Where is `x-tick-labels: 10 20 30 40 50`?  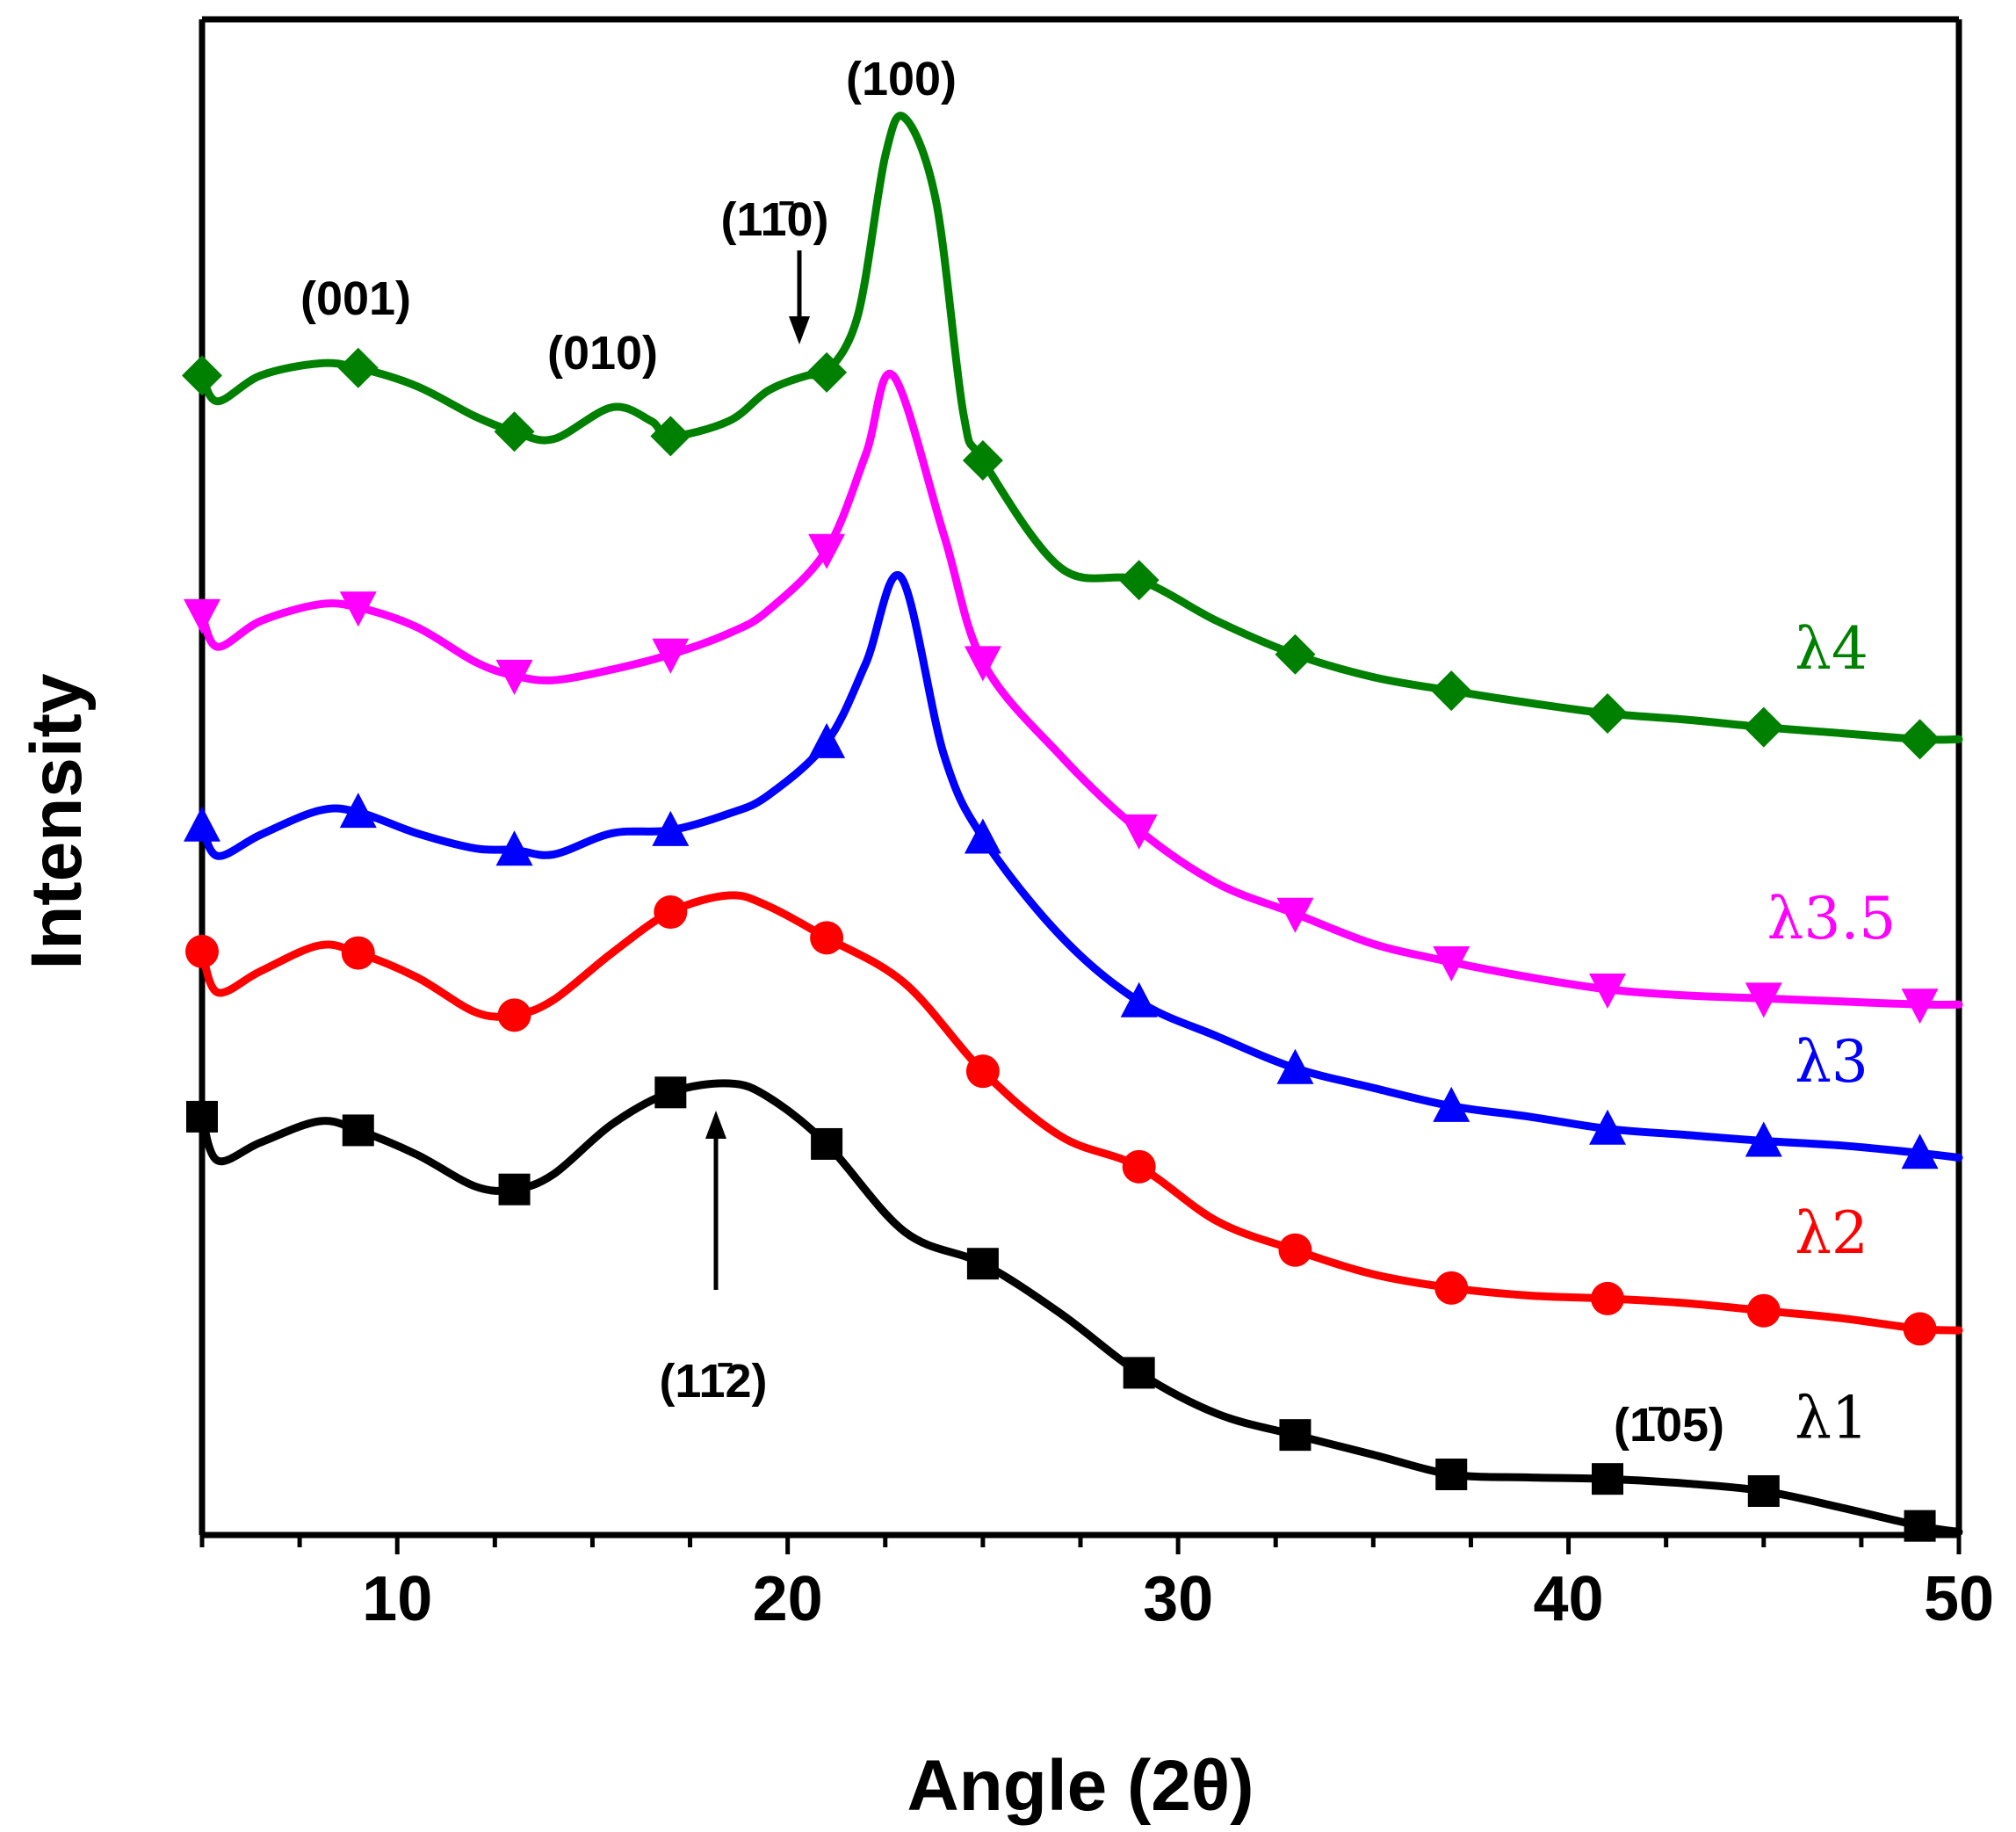 x-tick-labels: 10 20 30 40 50 is located at coordinates (1178, 1599).